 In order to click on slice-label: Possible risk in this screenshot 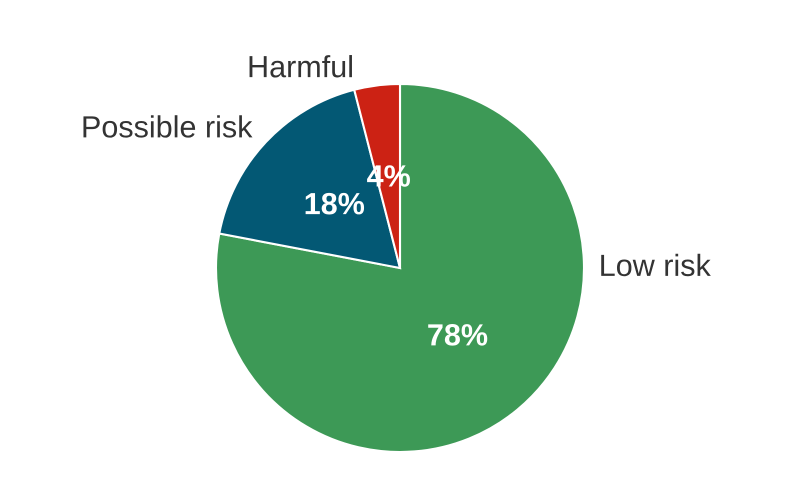, I will do `click(168, 126)`.